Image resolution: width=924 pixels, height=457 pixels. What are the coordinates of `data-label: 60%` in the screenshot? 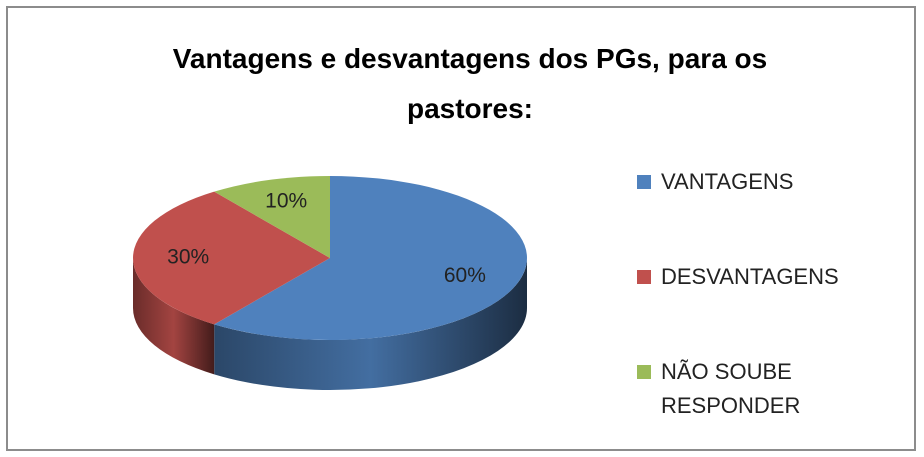 It's located at (465, 275).